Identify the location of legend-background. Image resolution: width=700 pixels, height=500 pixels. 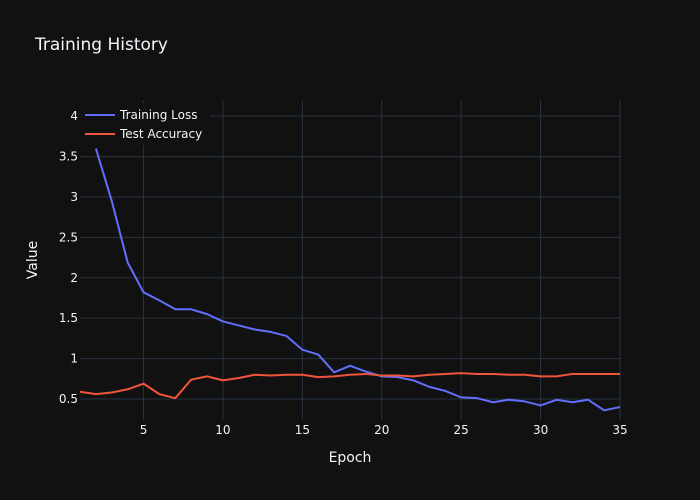
(145, 124).